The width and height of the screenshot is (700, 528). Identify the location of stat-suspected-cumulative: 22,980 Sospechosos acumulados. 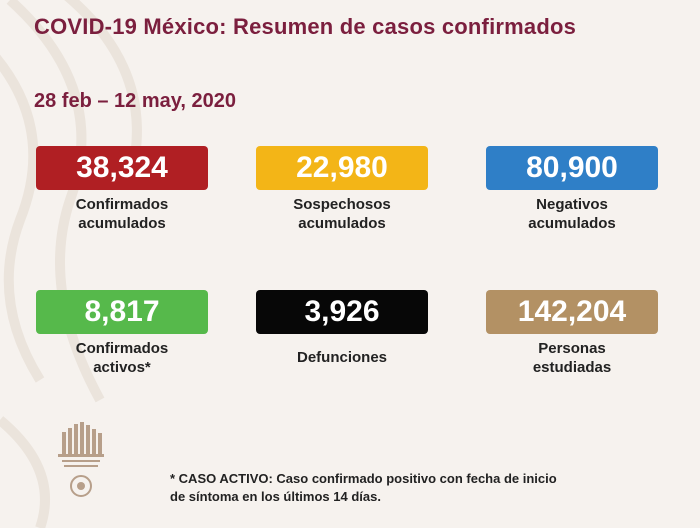
(342, 189).